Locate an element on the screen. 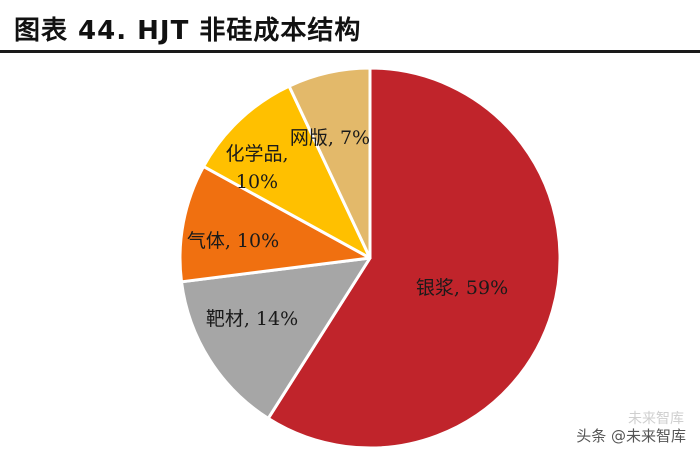 This screenshot has height=454, width=700. chart-title: 图表 44. HJT 非硅成本结构 is located at coordinates (188, 31).